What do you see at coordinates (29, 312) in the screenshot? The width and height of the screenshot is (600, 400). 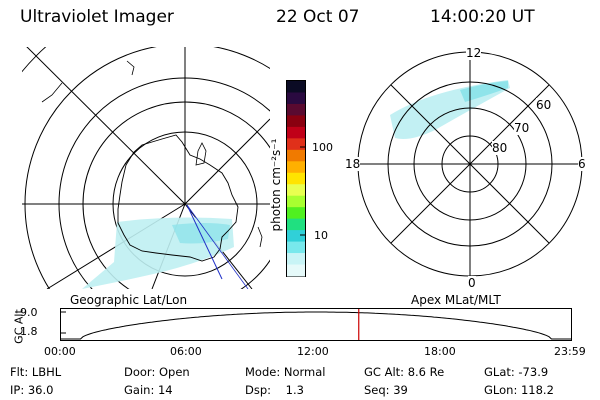 I see `altitude-tick-high: 9.0` at bounding box center [29, 312].